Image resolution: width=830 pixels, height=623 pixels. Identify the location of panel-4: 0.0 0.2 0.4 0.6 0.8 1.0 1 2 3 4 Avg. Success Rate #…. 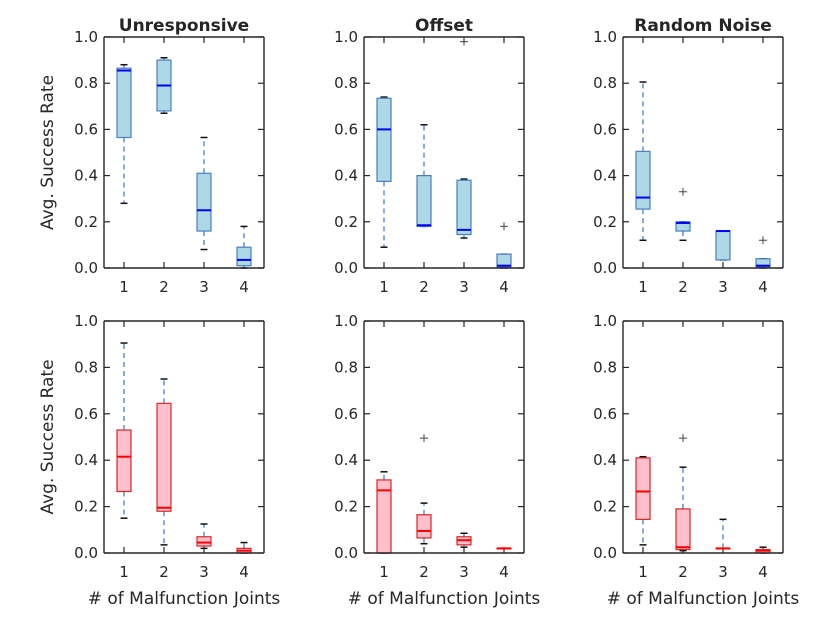
(159, 460).